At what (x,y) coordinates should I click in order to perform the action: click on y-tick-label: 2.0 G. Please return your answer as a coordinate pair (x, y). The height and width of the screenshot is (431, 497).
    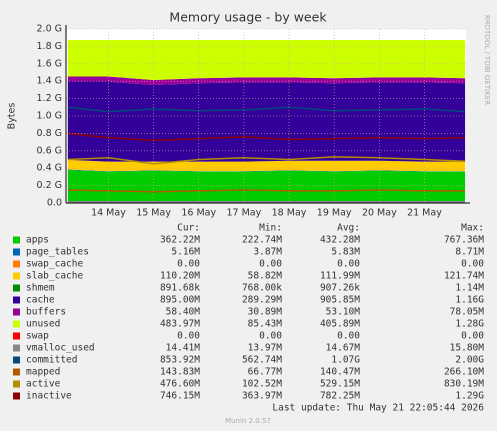
    Looking at the image, I should click on (50, 29).